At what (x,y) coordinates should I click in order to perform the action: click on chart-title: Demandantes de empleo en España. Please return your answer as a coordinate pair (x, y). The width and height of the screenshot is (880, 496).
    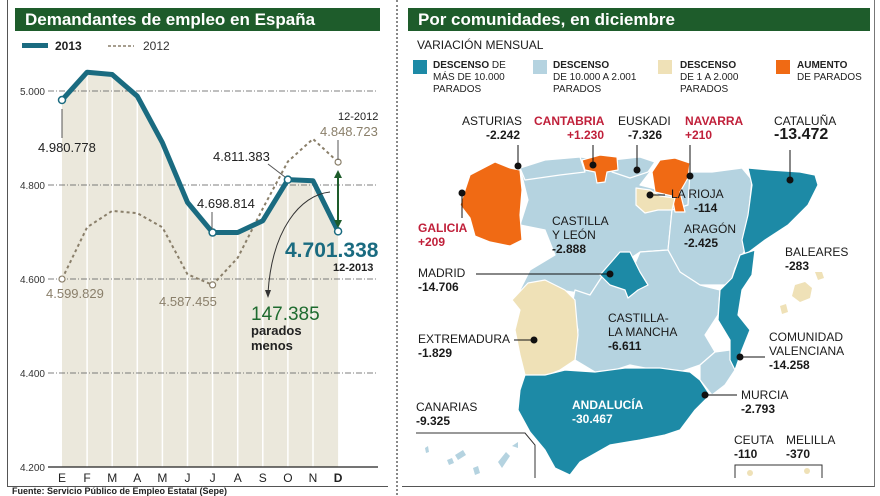
    Looking at the image, I should click on (197, 19).